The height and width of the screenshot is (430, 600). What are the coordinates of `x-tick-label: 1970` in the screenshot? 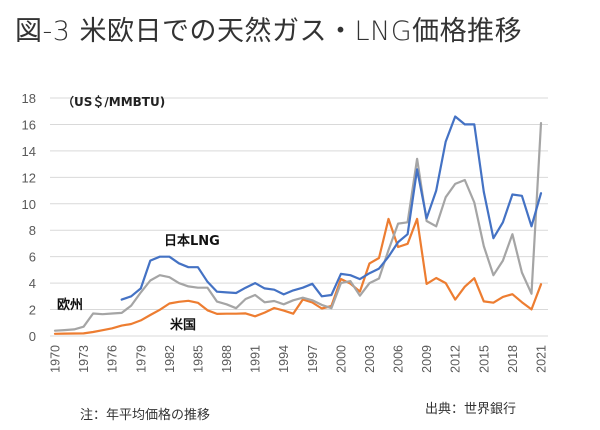 It's located at (56, 359).